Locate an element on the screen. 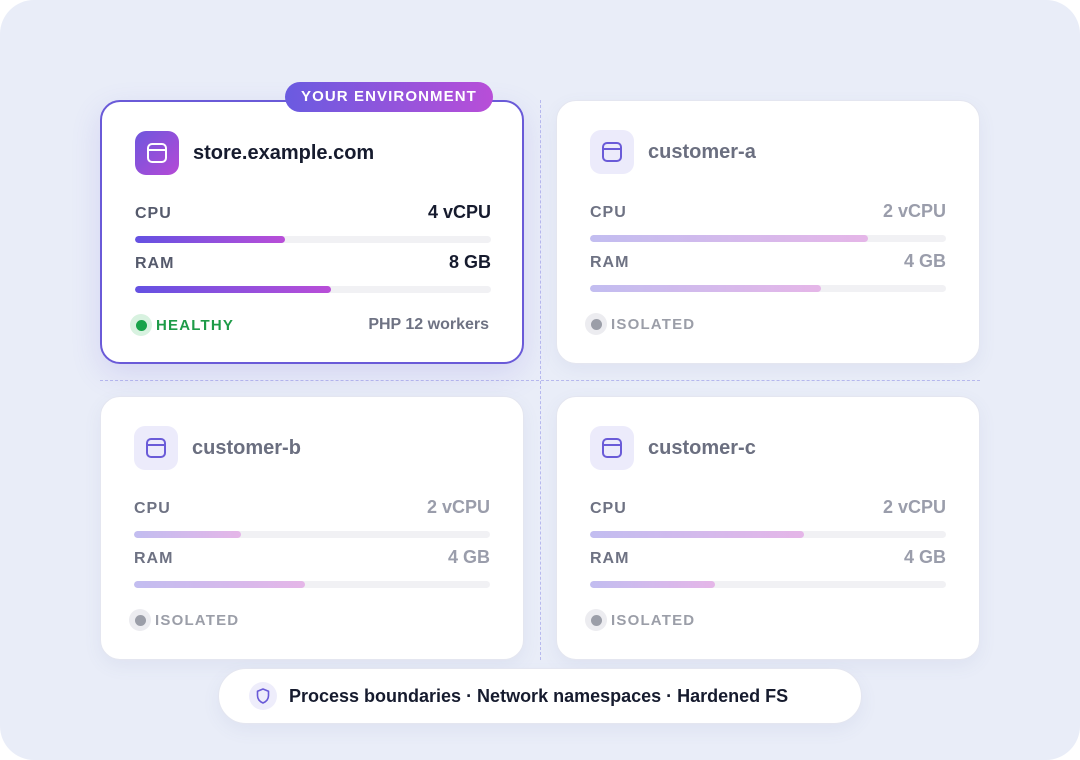 This screenshot has width=1080, height=760. cpu-value: 4 vCPU is located at coordinates (459, 212).